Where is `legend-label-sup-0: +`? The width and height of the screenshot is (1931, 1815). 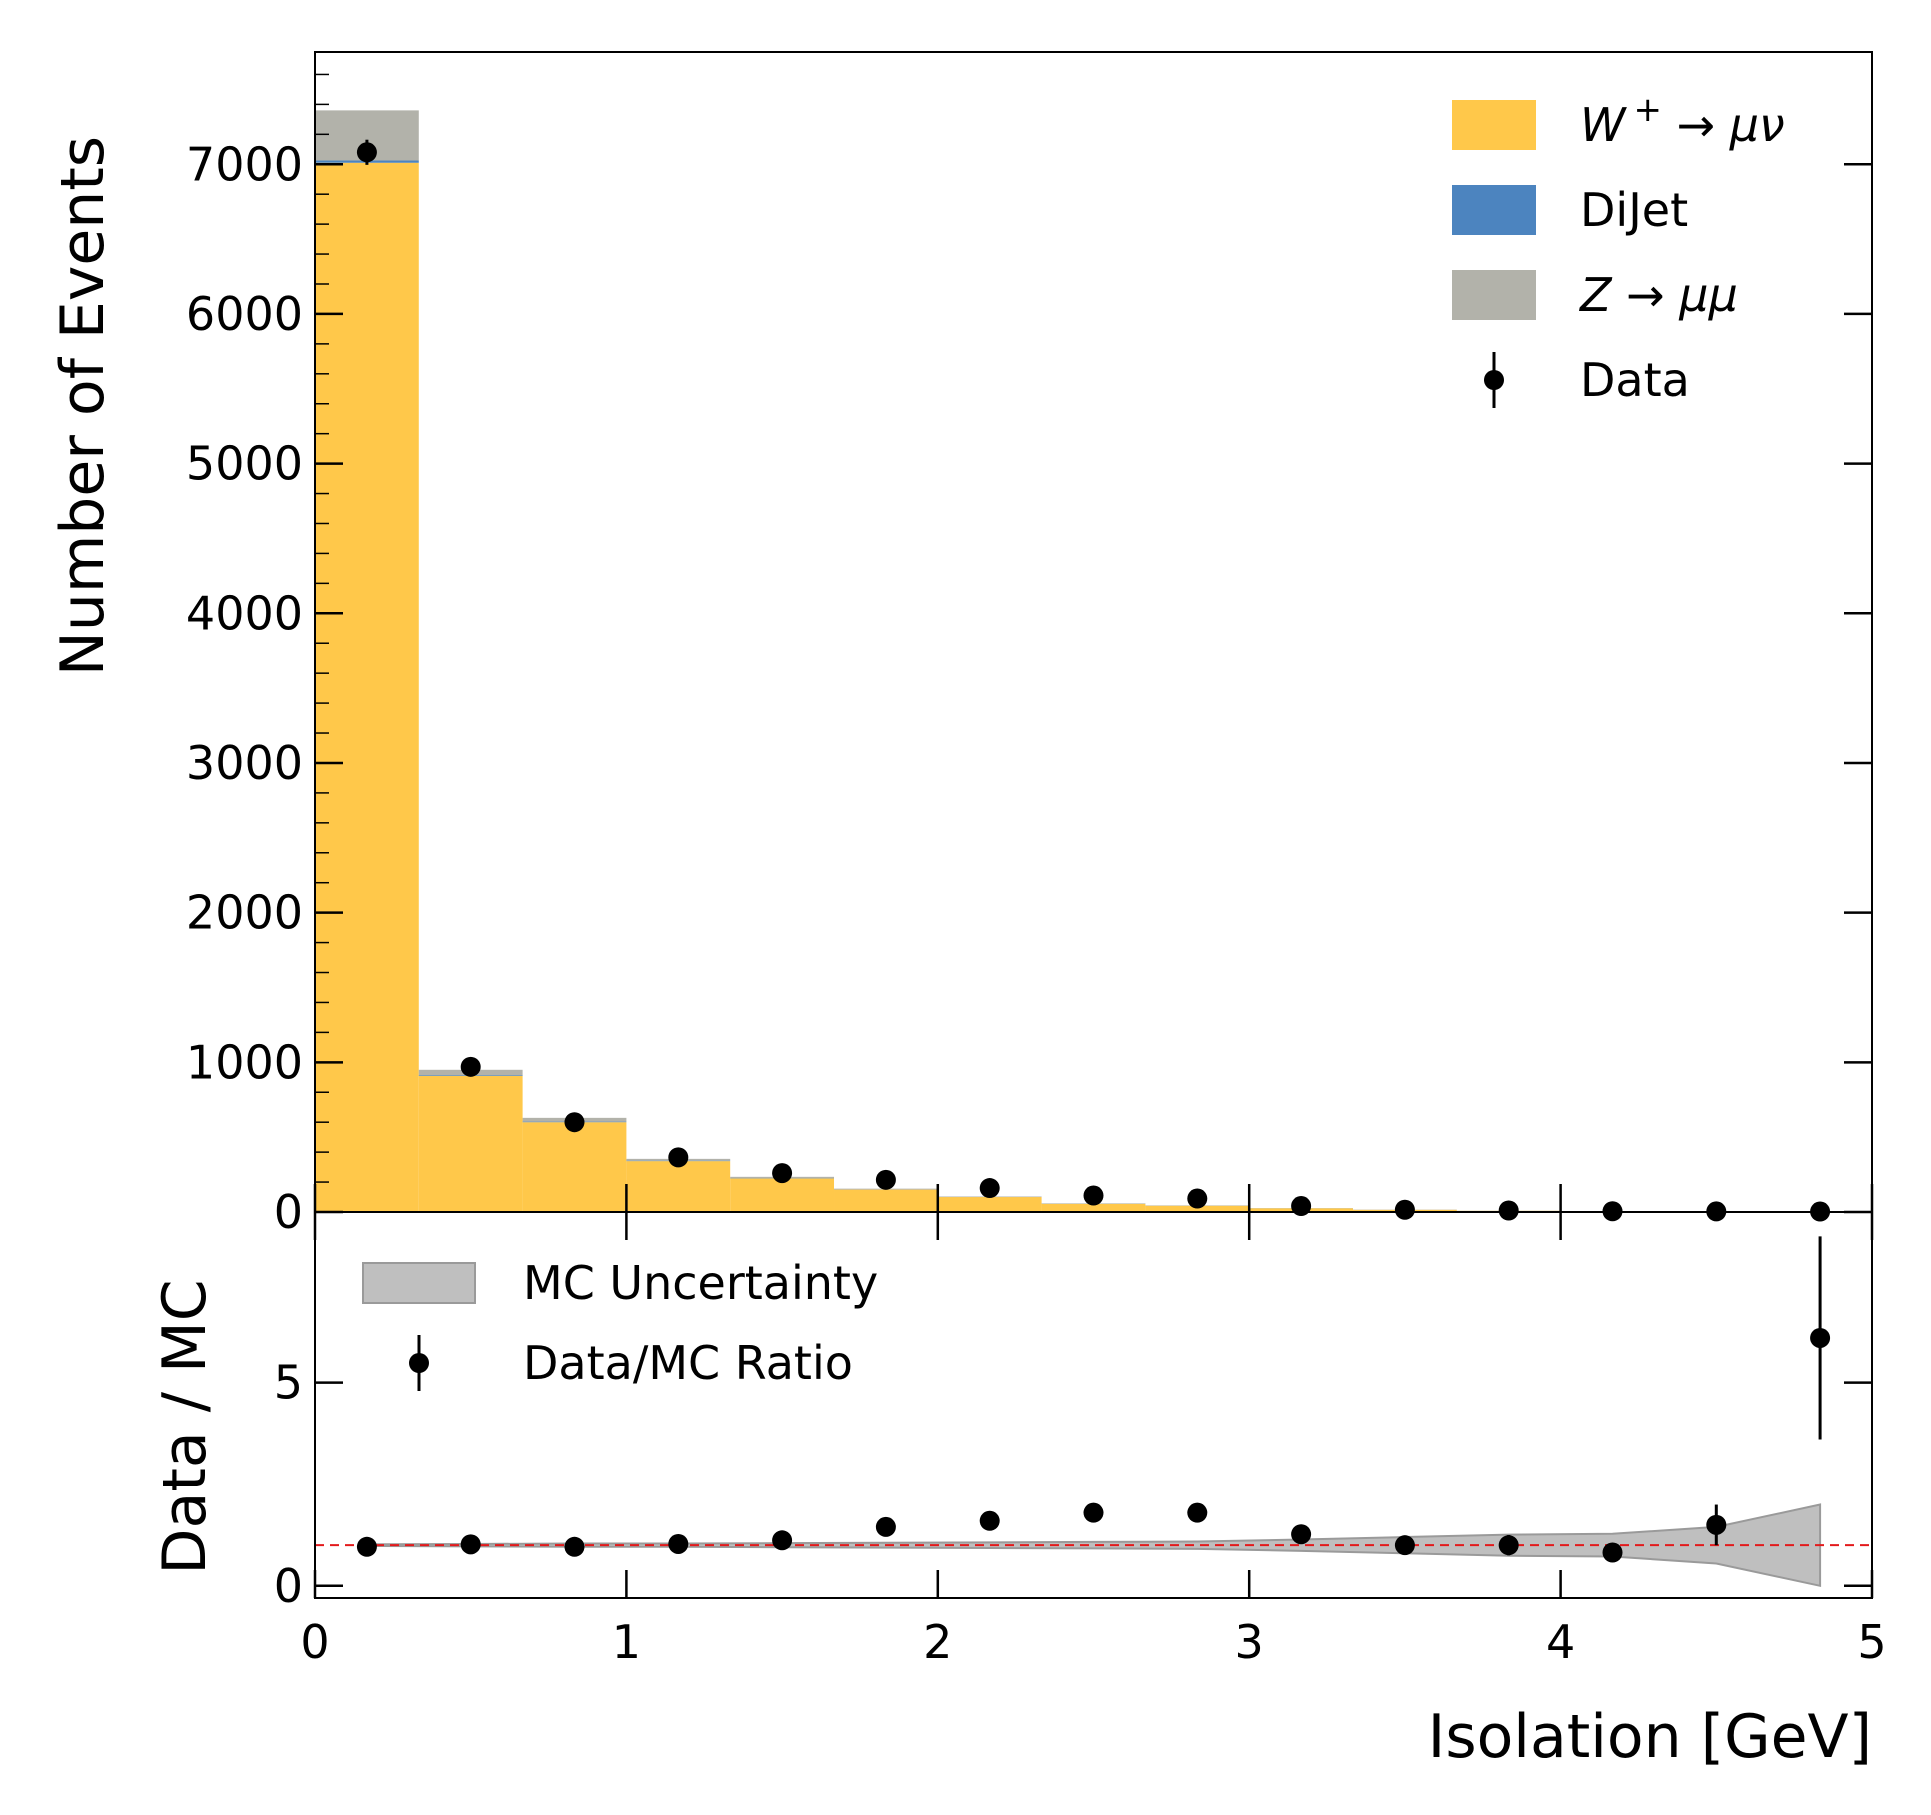 legend-label-sup-0: + is located at coordinates (1647, 110).